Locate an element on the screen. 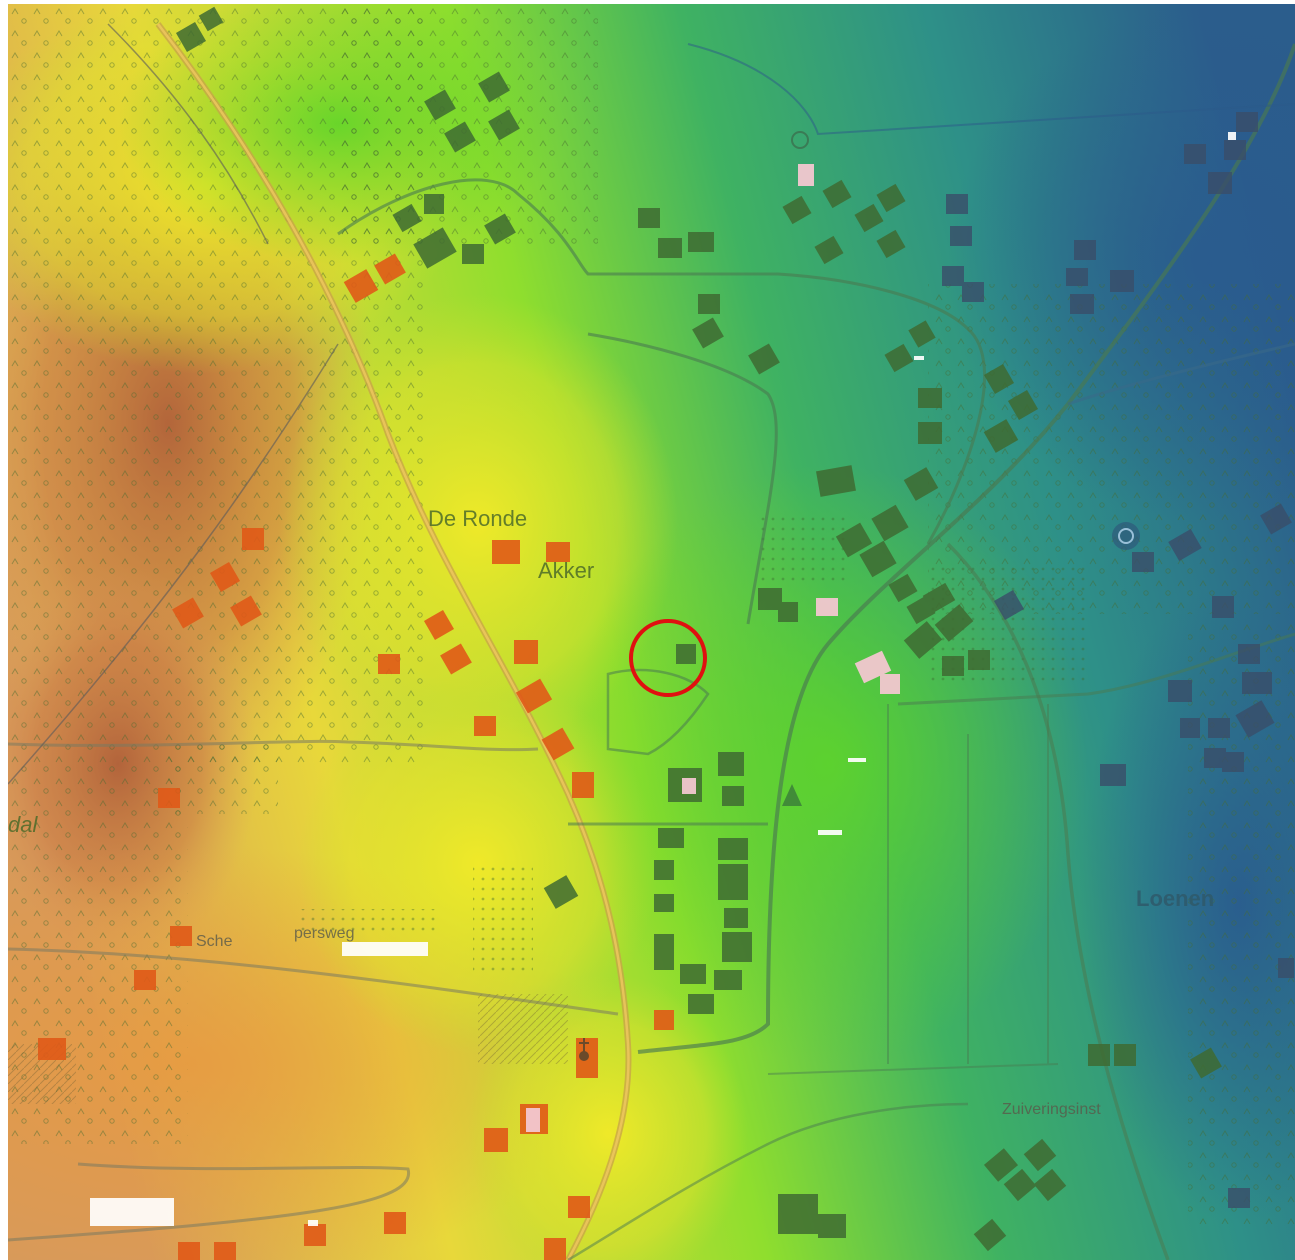 Image resolution: width=1295 pixels, height=1260 pixels. label-akker: Akker is located at coordinates (566, 570).